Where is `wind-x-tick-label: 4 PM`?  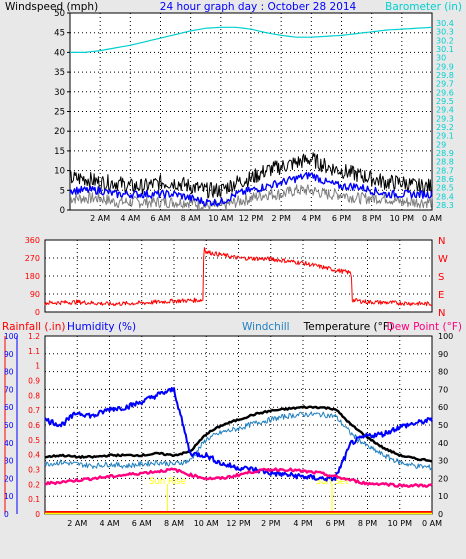
wind-x-tick-label: 4 PM is located at coordinates (311, 218).